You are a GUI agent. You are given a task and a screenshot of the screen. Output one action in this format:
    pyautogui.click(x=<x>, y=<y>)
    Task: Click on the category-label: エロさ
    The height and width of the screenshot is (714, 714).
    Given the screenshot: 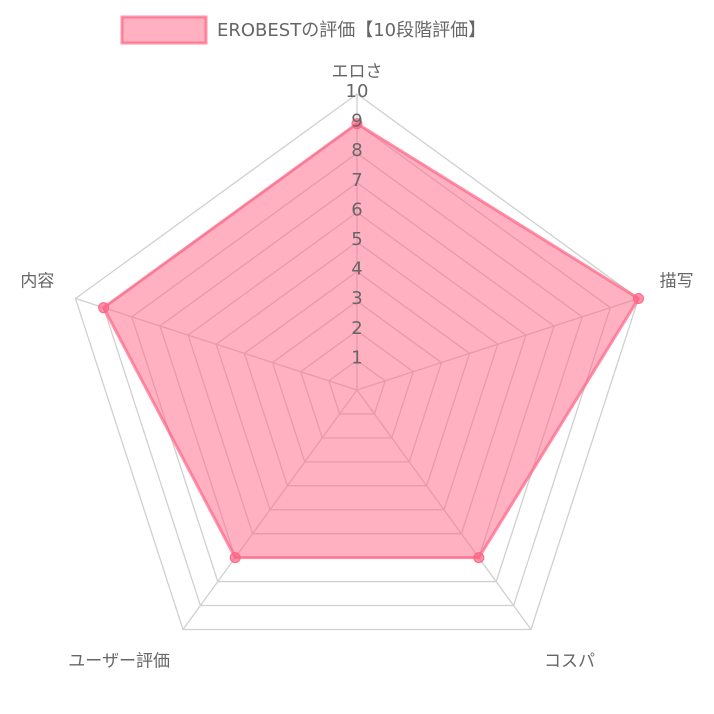 What is the action you would take?
    pyautogui.click(x=357, y=72)
    